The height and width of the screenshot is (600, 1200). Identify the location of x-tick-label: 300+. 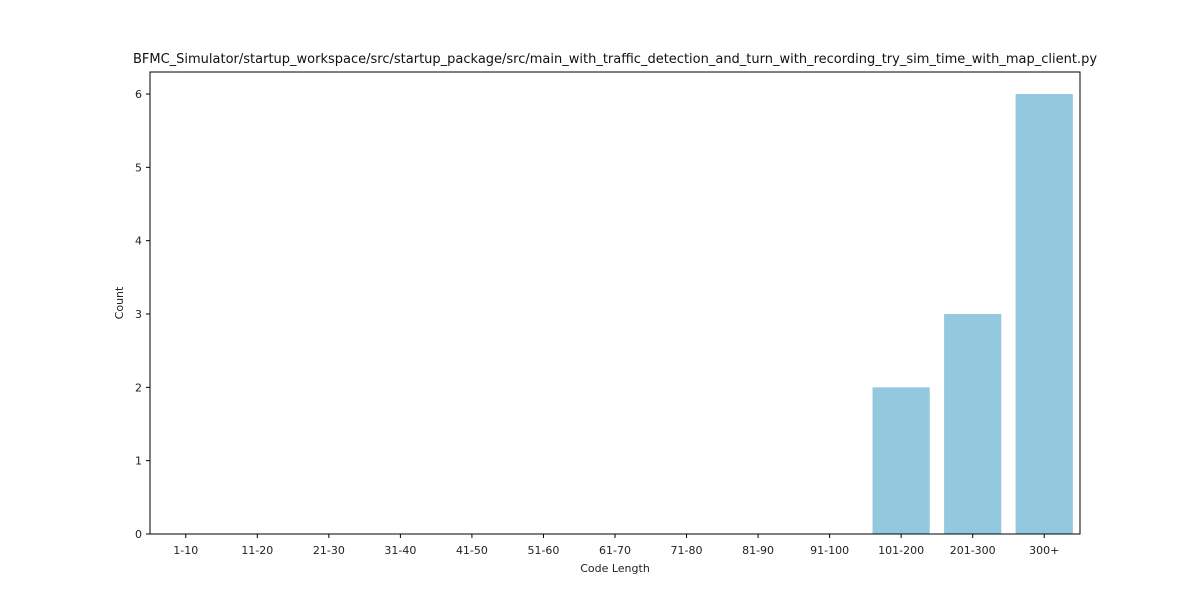
(1044, 550).